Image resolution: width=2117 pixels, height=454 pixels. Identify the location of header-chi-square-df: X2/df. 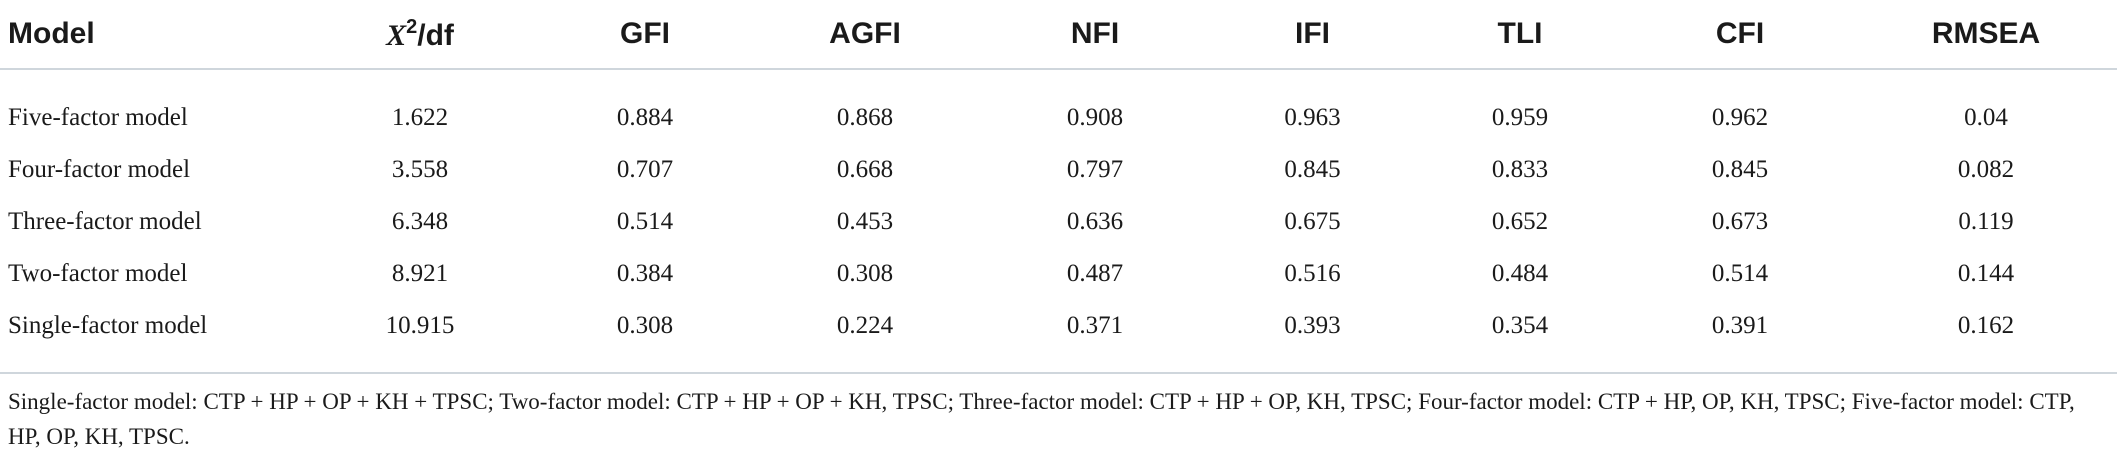
(420, 35).